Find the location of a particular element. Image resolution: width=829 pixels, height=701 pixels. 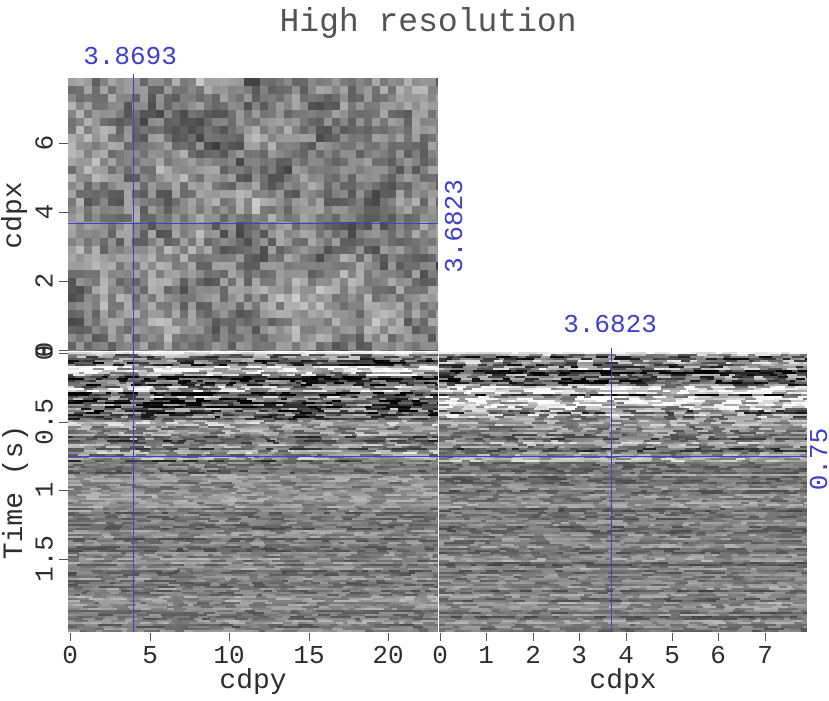

axis-tick-label: 7 is located at coordinates (765, 656).